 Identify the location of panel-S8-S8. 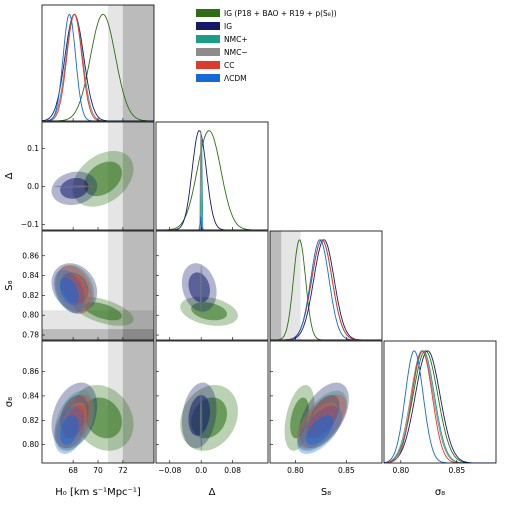
(326, 285).